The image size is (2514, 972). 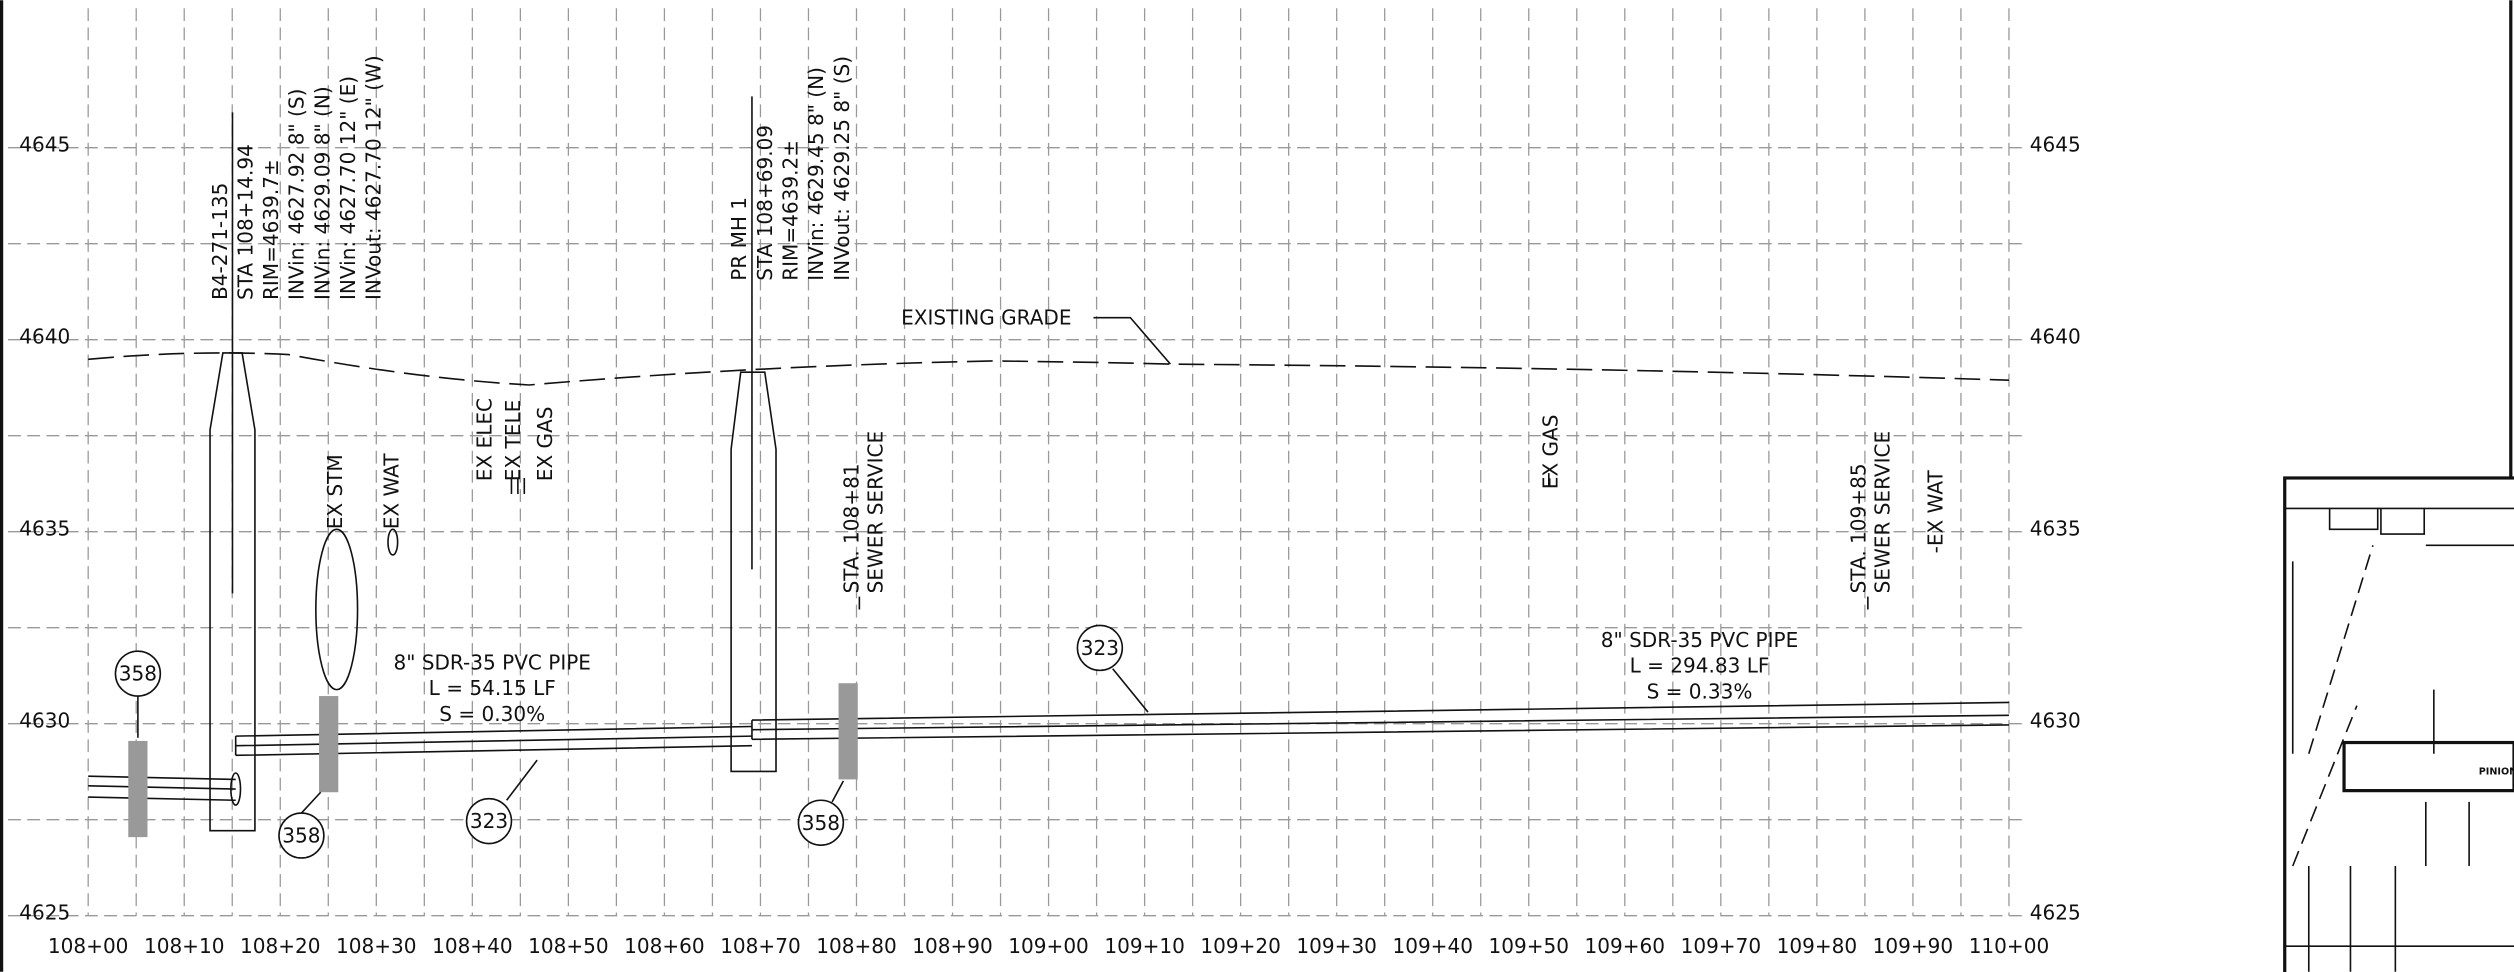 I want to click on pipe-label: L = 294.83 LF, so click(x=1700, y=666).